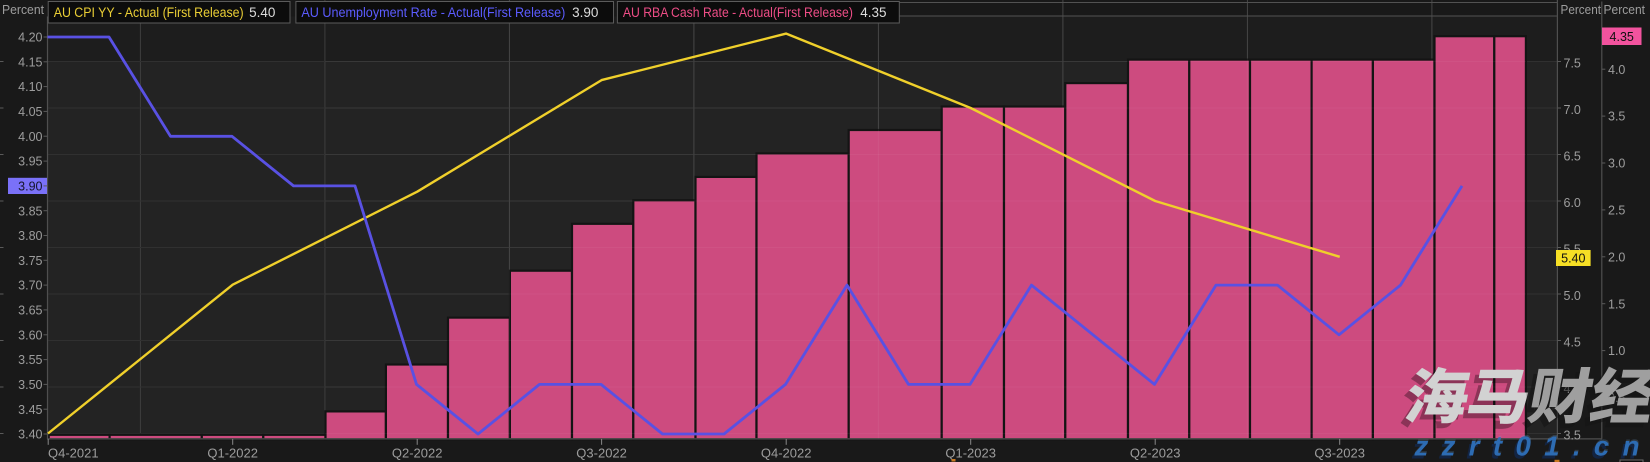 Image resolution: width=1650 pixels, height=462 pixels. What do you see at coordinates (30, 335) in the screenshot?
I see `svg-text: 3.60` at bounding box center [30, 335].